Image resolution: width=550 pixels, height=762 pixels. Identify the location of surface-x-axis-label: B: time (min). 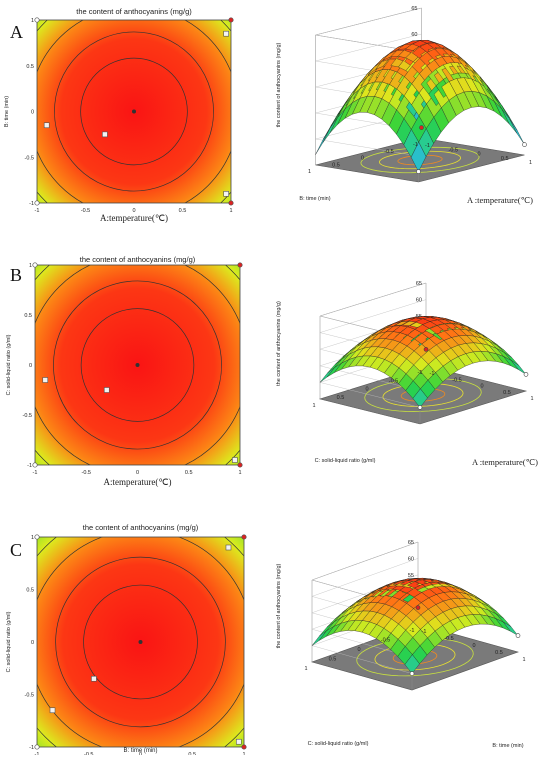
(507, 746).